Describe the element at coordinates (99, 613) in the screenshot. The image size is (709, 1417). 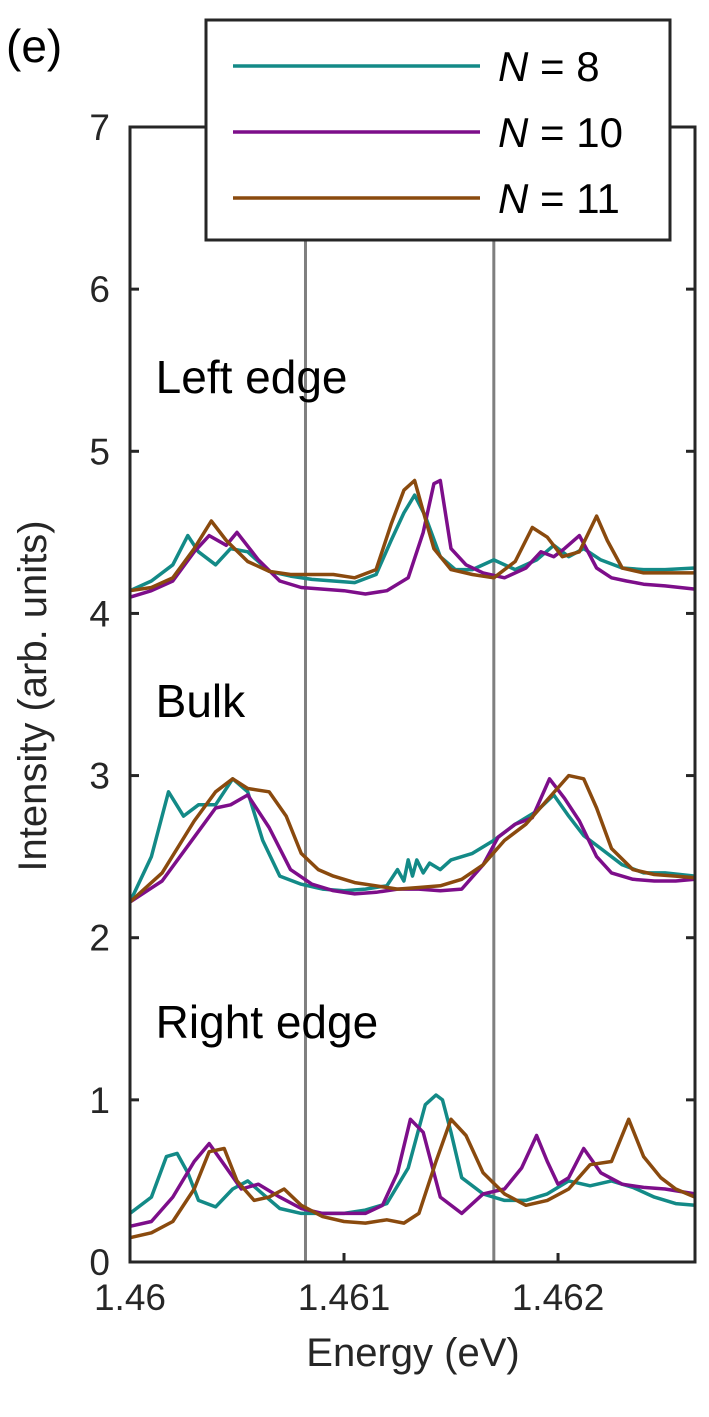
I see `y-tick-label: 4` at that location.